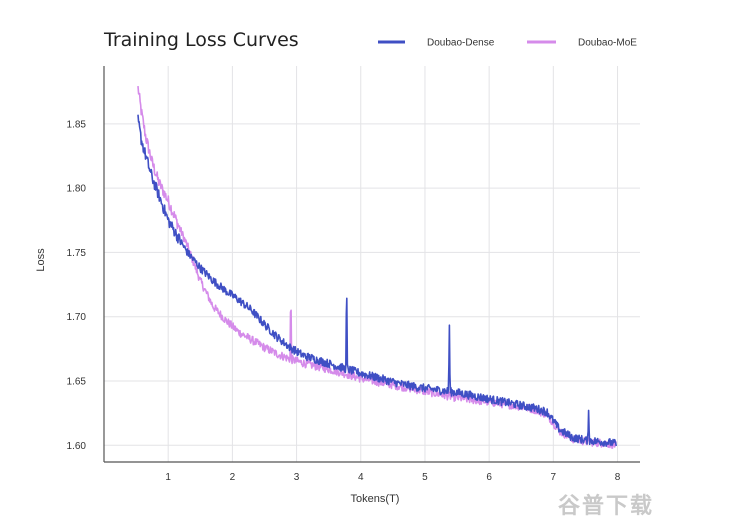 The width and height of the screenshot is (740, 528). I want to click on watermark-logo: 谷普下载, so click(606, 506).